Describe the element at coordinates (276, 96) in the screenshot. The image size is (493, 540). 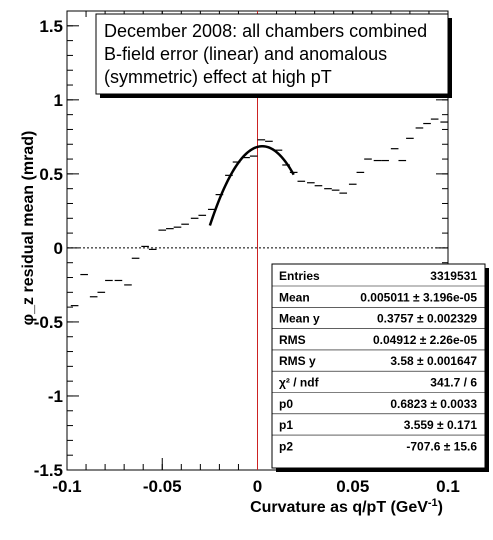
I see `title-box-shadow-bottom` at that location.